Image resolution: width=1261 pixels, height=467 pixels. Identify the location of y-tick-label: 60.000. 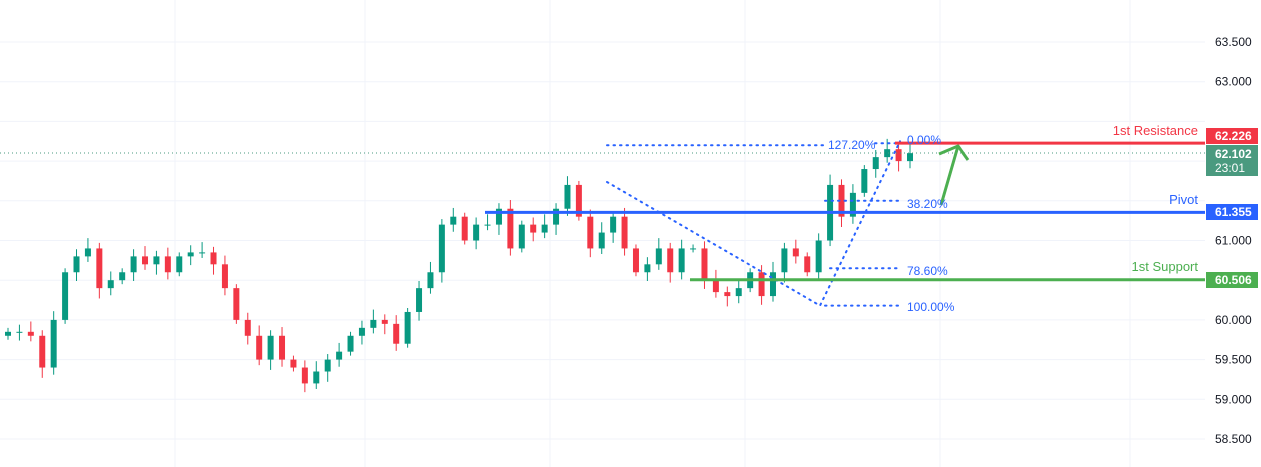
(1233, 320).